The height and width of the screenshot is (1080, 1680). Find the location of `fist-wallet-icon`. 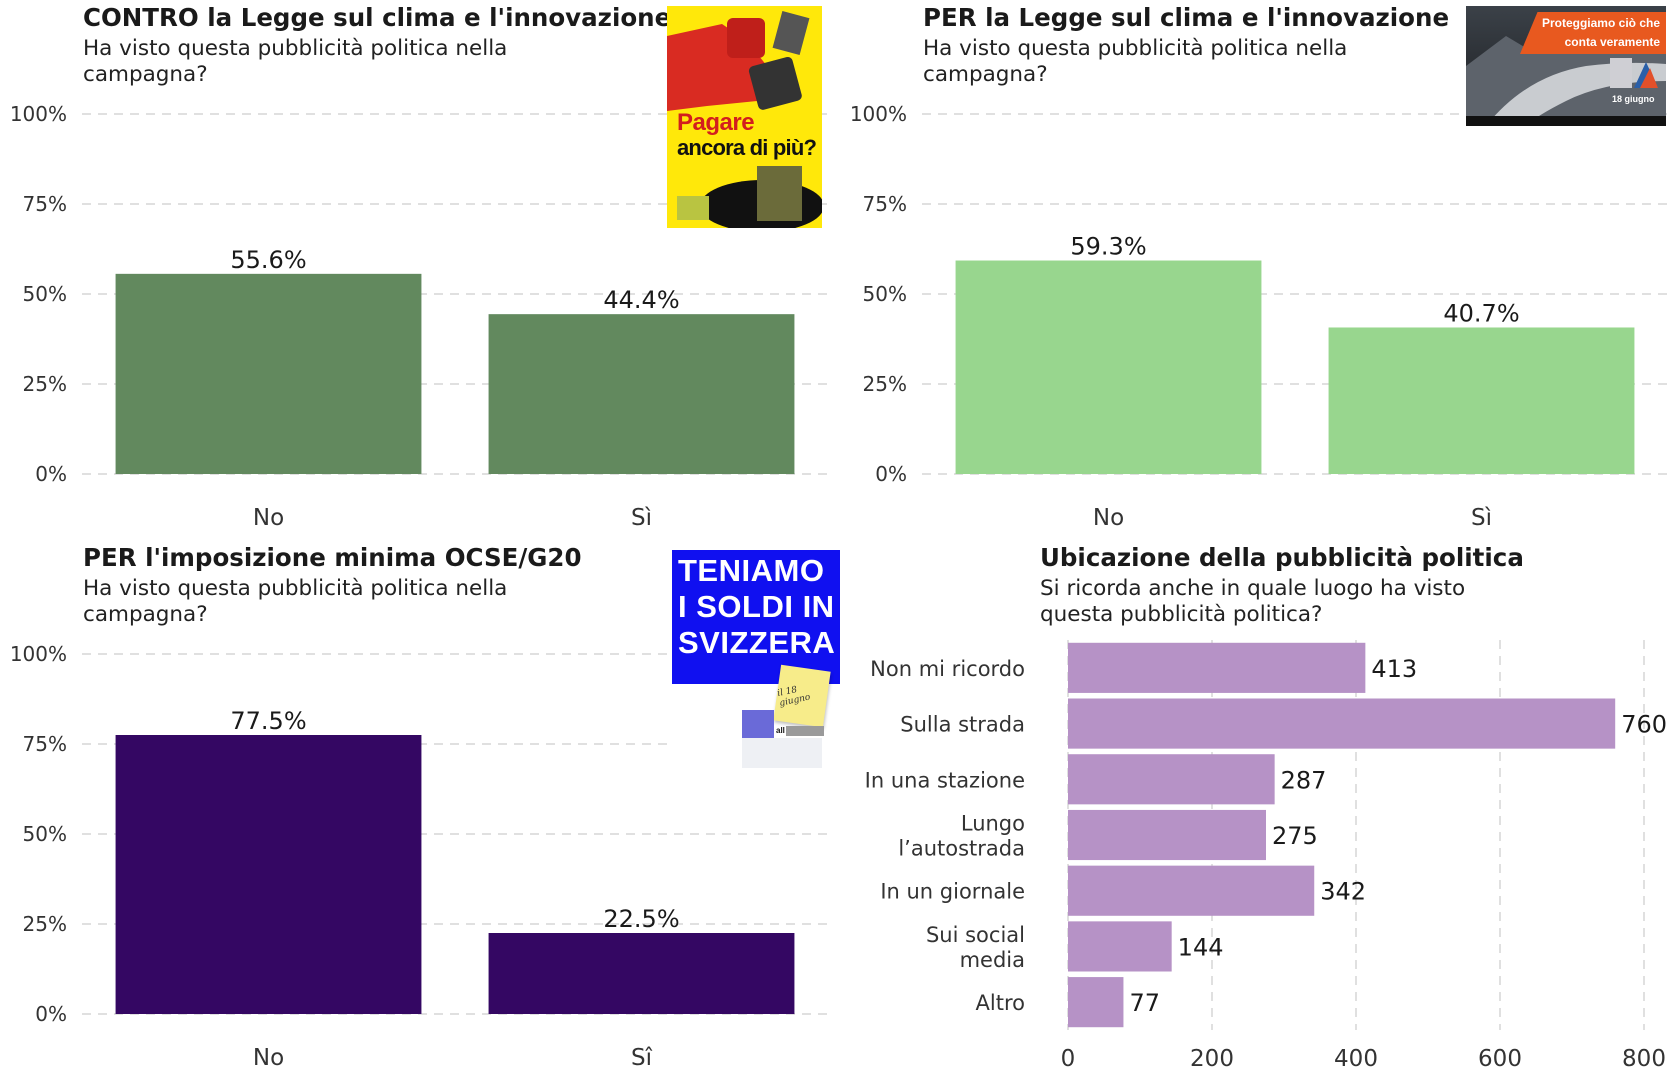

fist-wallet-icon is located at coordinates (744, 117).